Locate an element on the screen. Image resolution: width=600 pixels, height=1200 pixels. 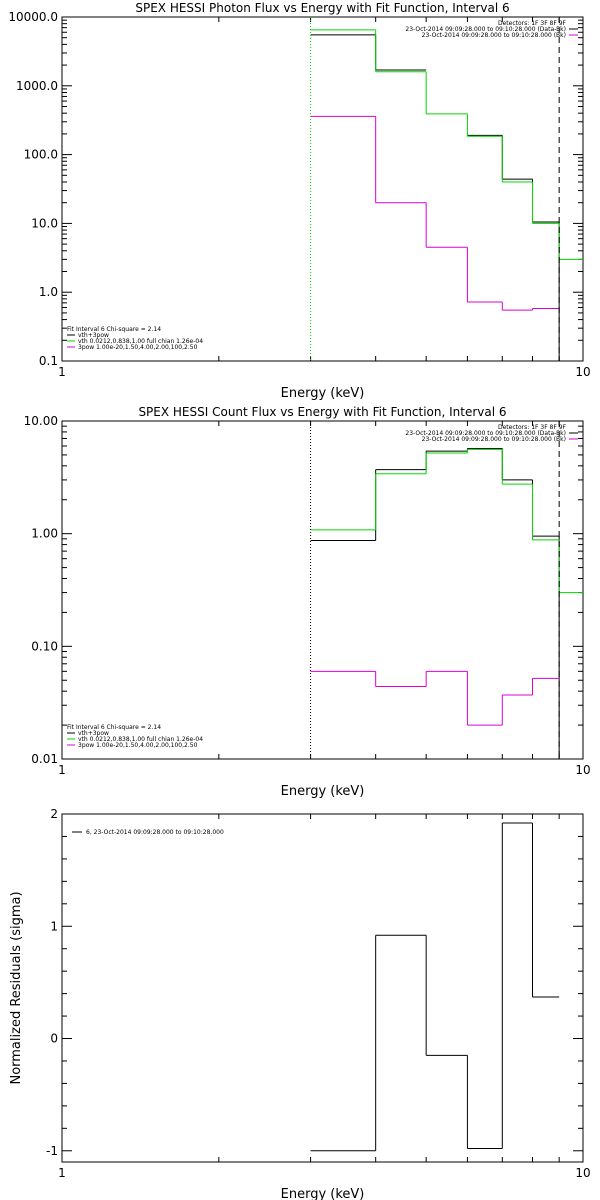
y-tick-label: 1.00 is located at coordinates (44, 534).